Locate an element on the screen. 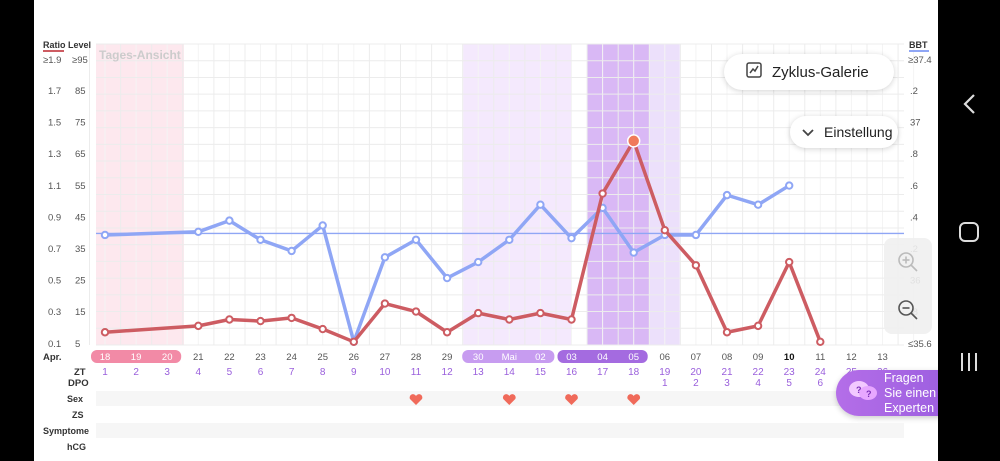 Image resolution: width=1000 pixels, height=461 pixels. recents-icon is located at coordinates (969, 362).